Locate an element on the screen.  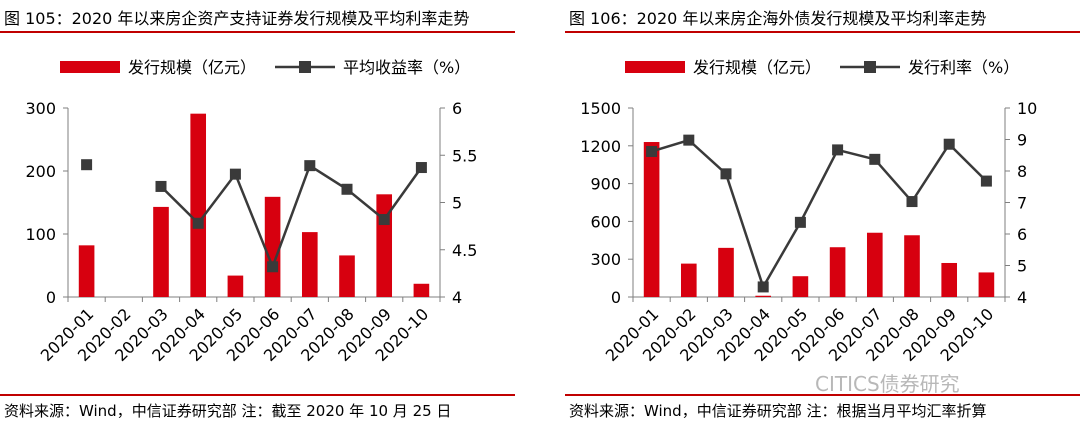
figure-title: 图 106：2020 年以来房企海外债发行规模及平均利率走势 is located at coordinates (778, 18).